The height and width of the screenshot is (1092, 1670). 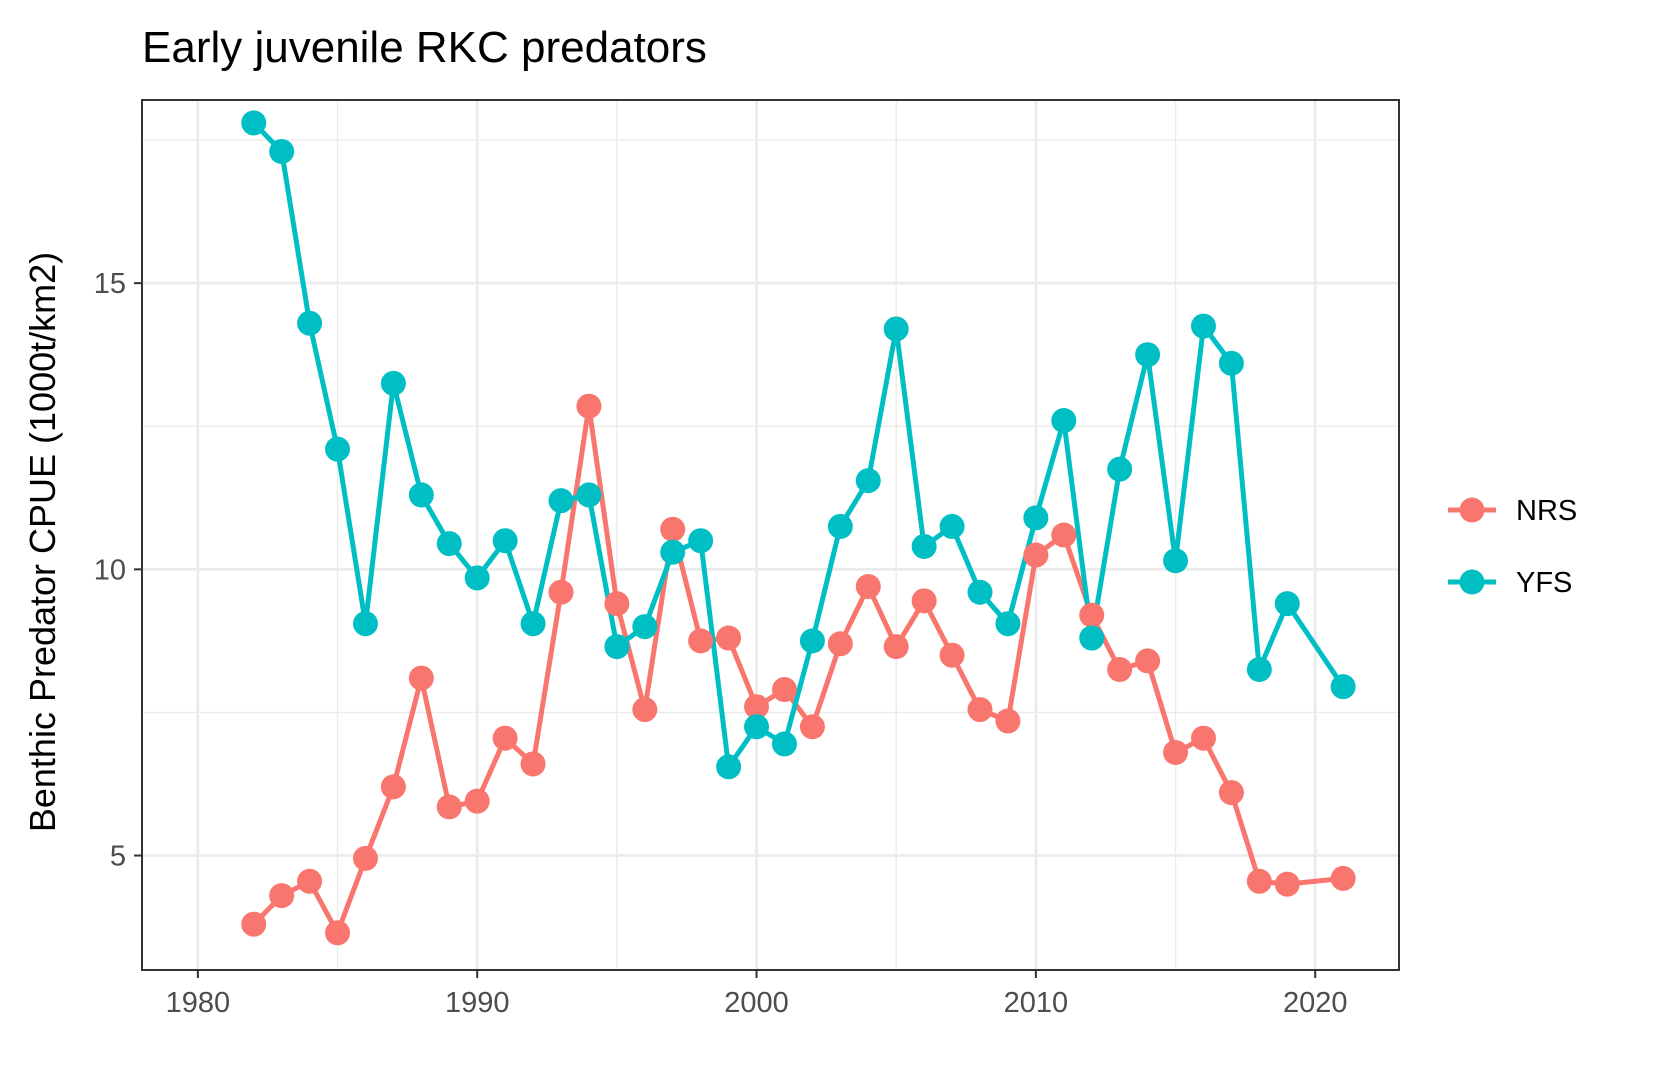 What do you see at coordinates (1512, 511) in the screenshot?
I see `legend-item-nrs: NRS` at bounding box center [1512, 511].